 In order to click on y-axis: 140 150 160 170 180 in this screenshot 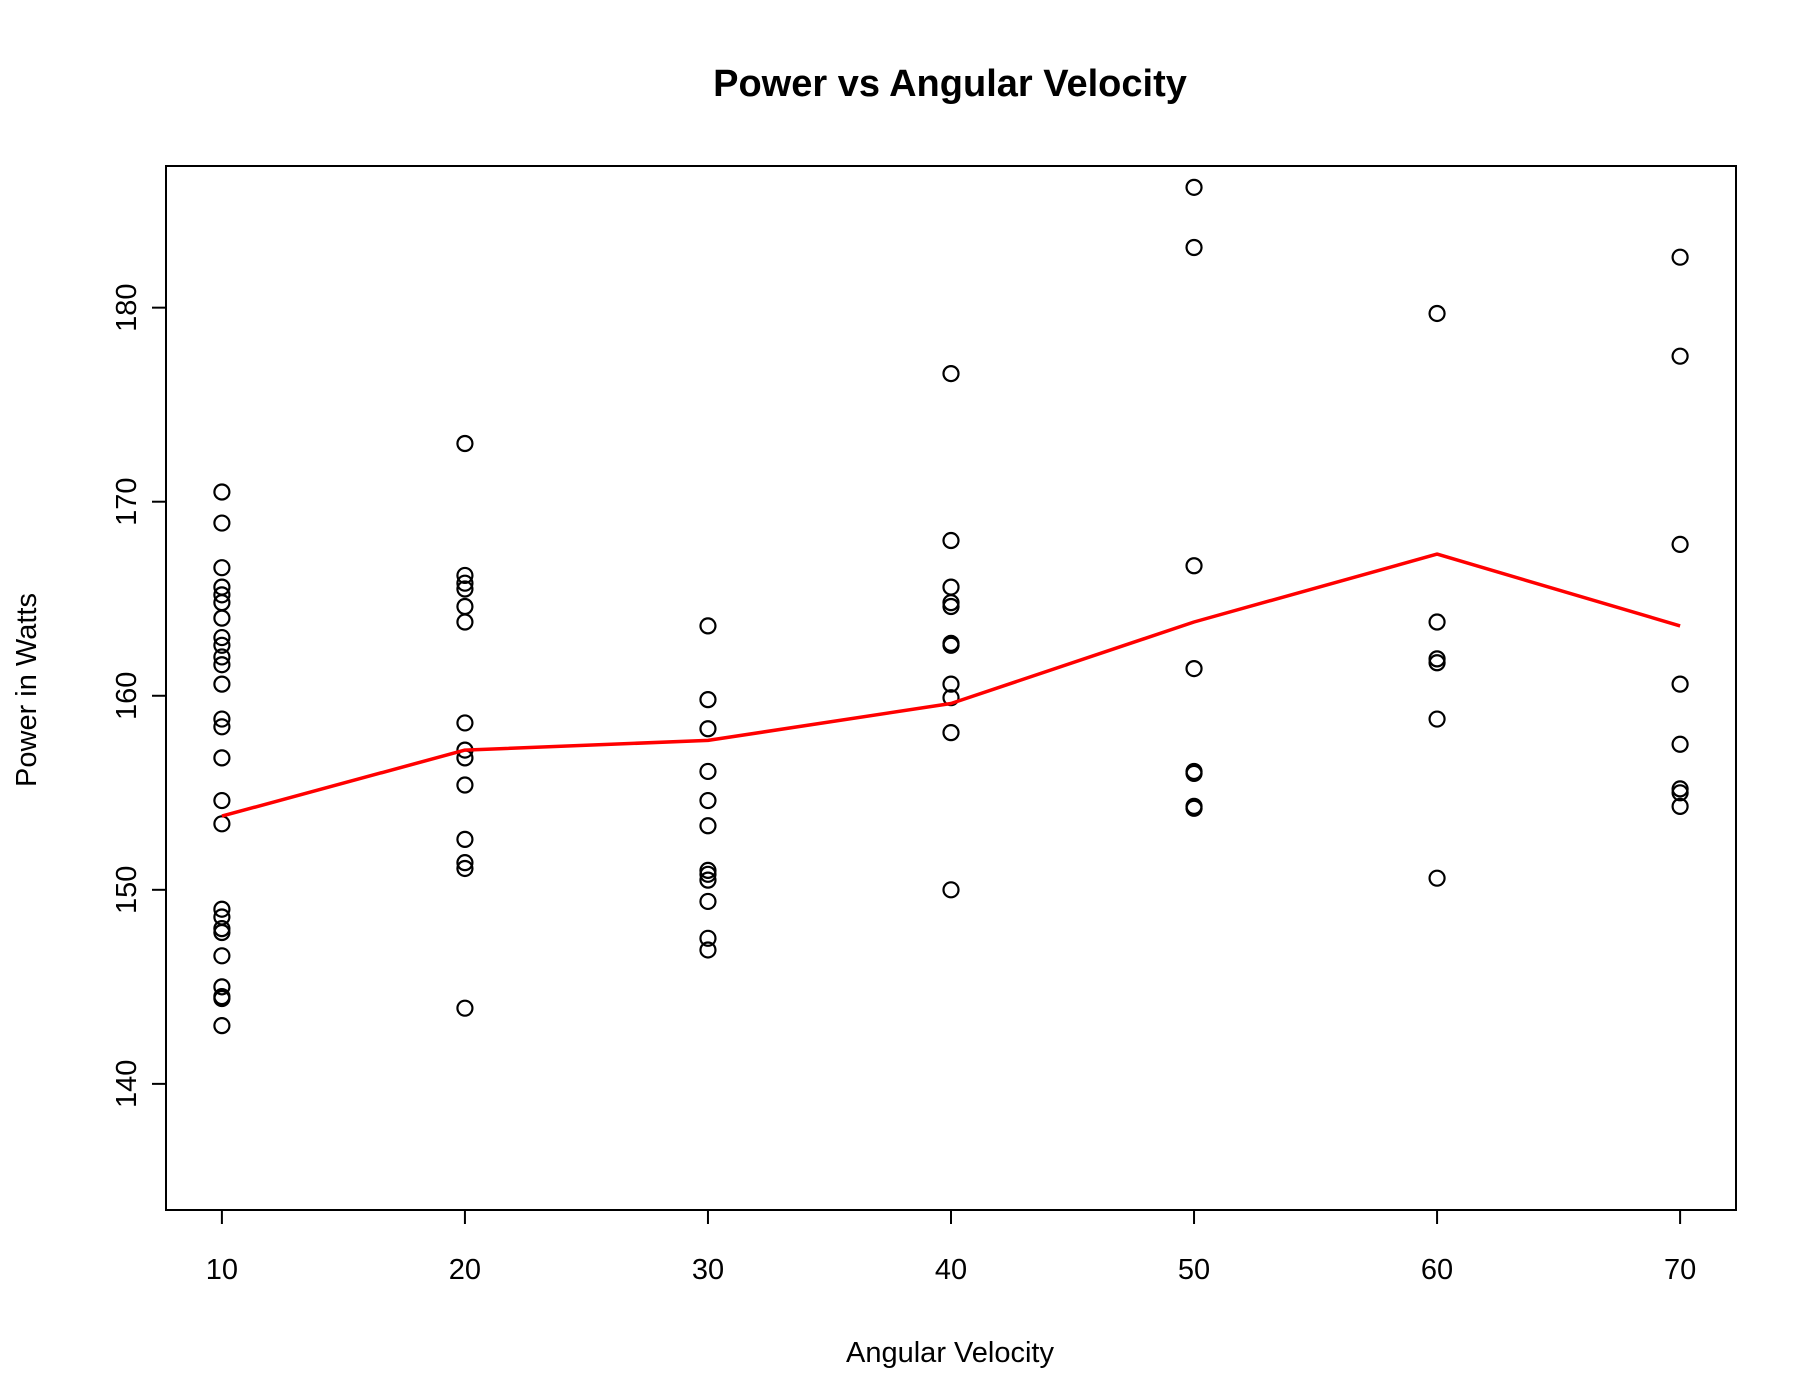, I will do `click(139, 695)`.